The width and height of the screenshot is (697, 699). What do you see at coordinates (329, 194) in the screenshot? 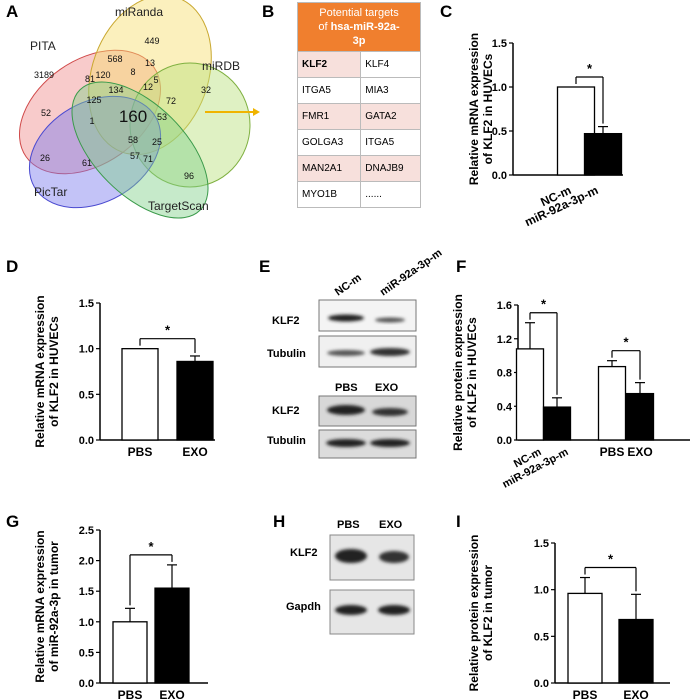
I see `table-cell: MYO1B` at bounding box center [329, 194].